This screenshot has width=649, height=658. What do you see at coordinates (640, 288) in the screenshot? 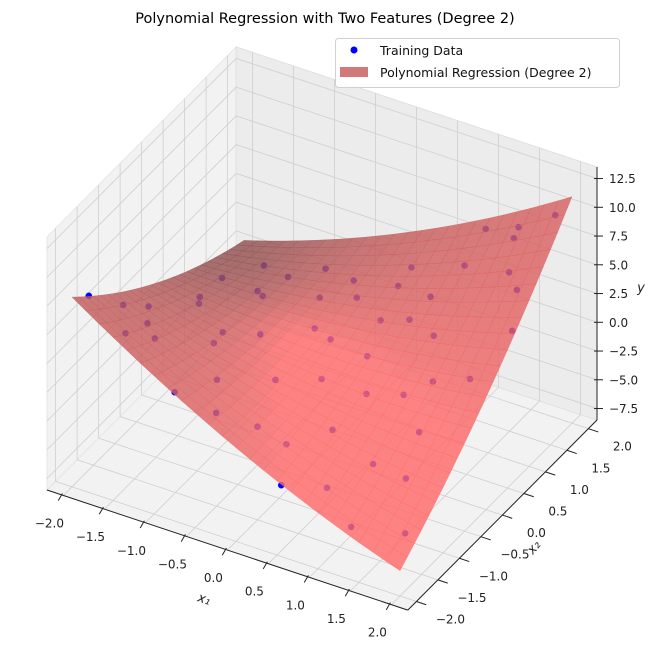
I see `z-axis-label: y` at bounding box center [640, 288].